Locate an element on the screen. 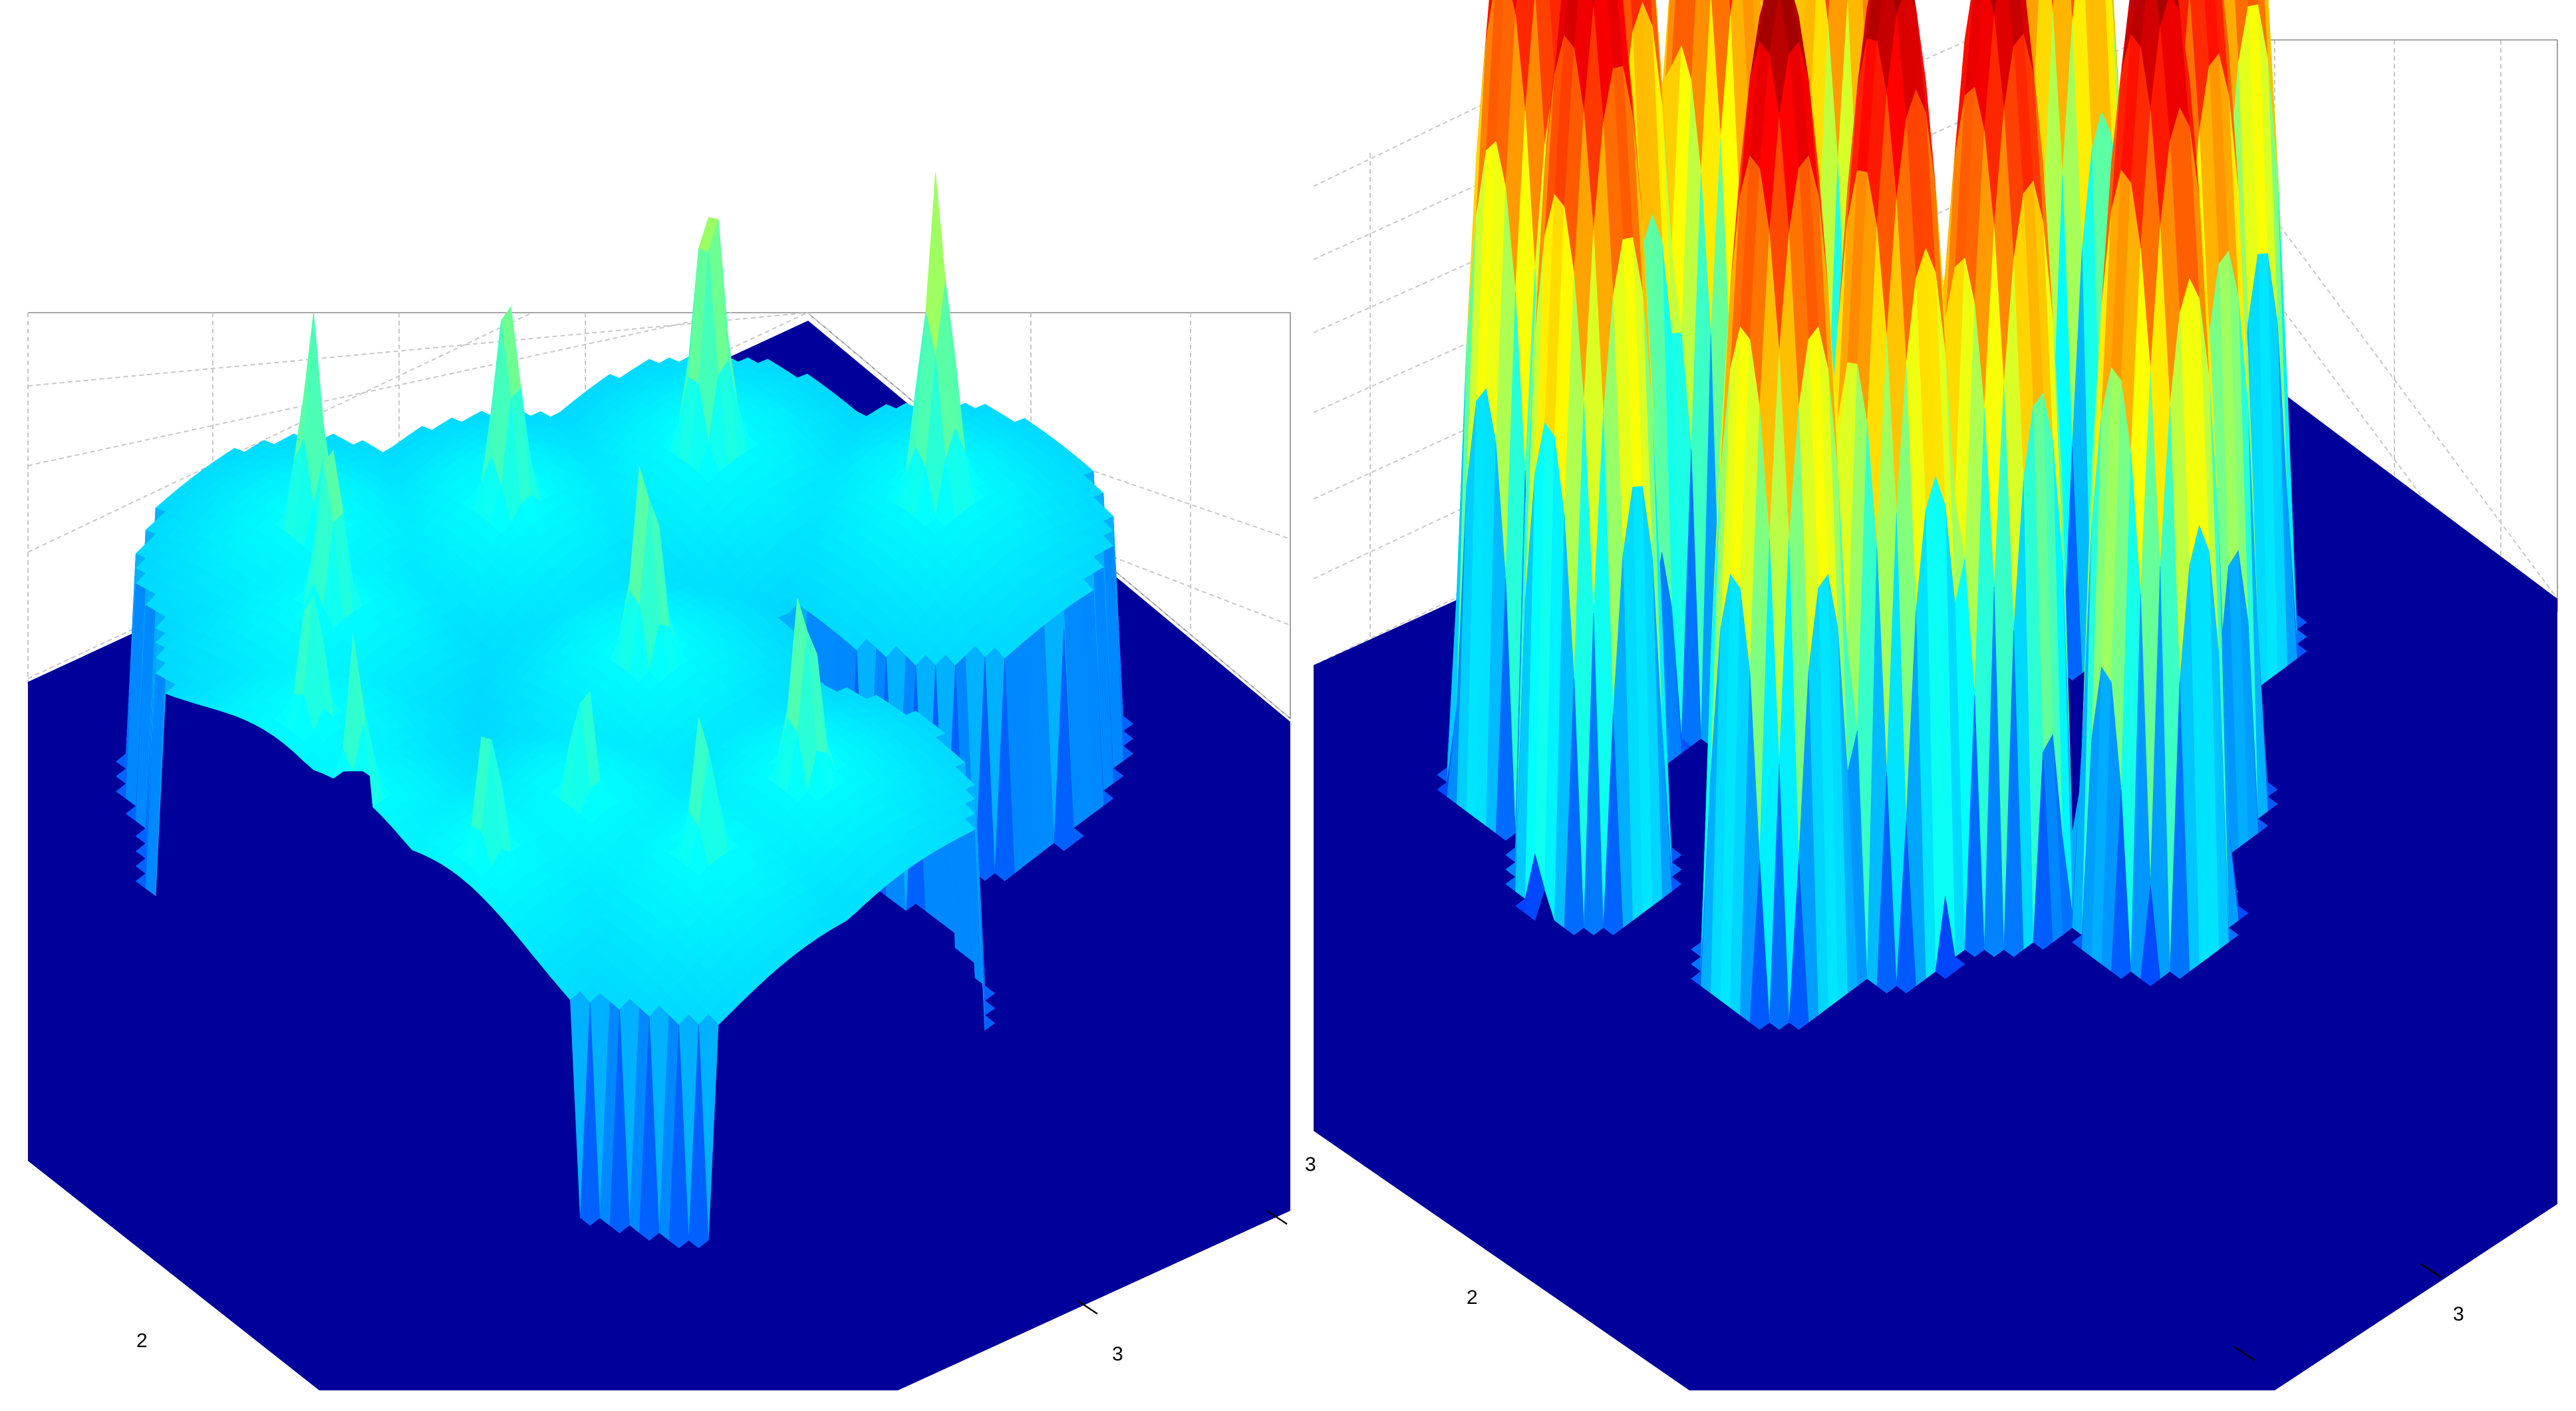  right-axis-ticks: 3 2 3 is located at coordinates (1885, 1257).